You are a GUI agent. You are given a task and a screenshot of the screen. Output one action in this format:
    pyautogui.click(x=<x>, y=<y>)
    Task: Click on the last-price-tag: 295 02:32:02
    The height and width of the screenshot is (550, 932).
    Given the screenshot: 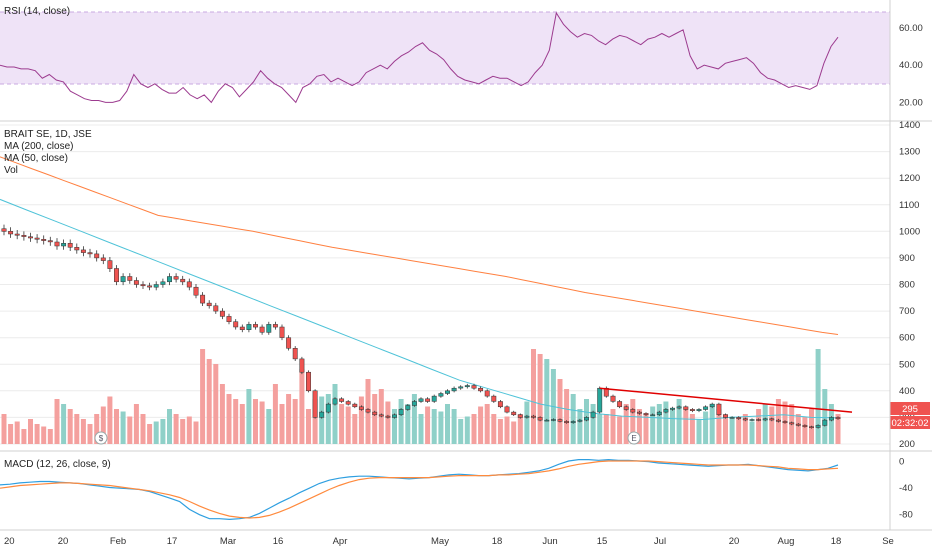 What is the action you would take?
    pyautogui.click(x=910, y=415)
    